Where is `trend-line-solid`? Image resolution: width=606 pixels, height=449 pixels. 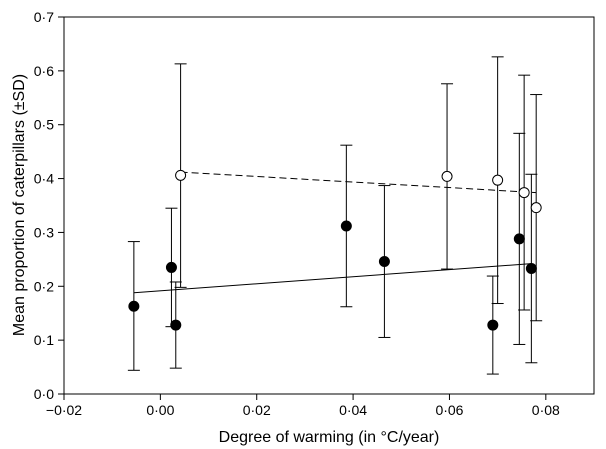 trend-line-solid is located at coordinates (332, 278).